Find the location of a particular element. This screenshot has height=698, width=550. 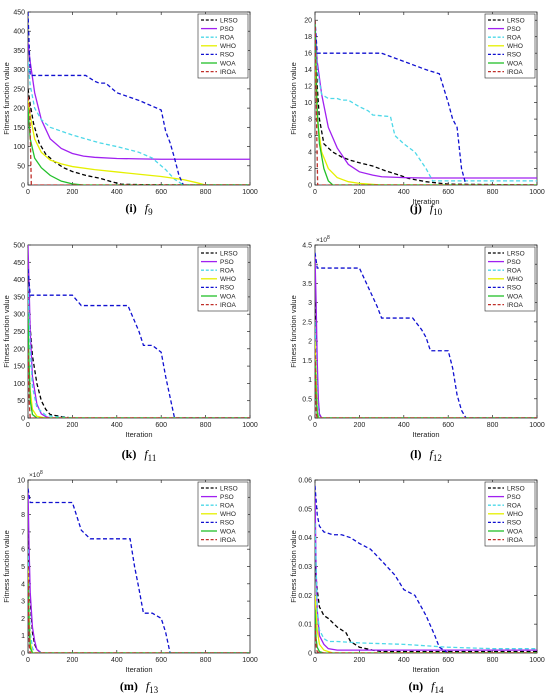

y-tick-label: 0.5 is located at coordinates (307, 399).